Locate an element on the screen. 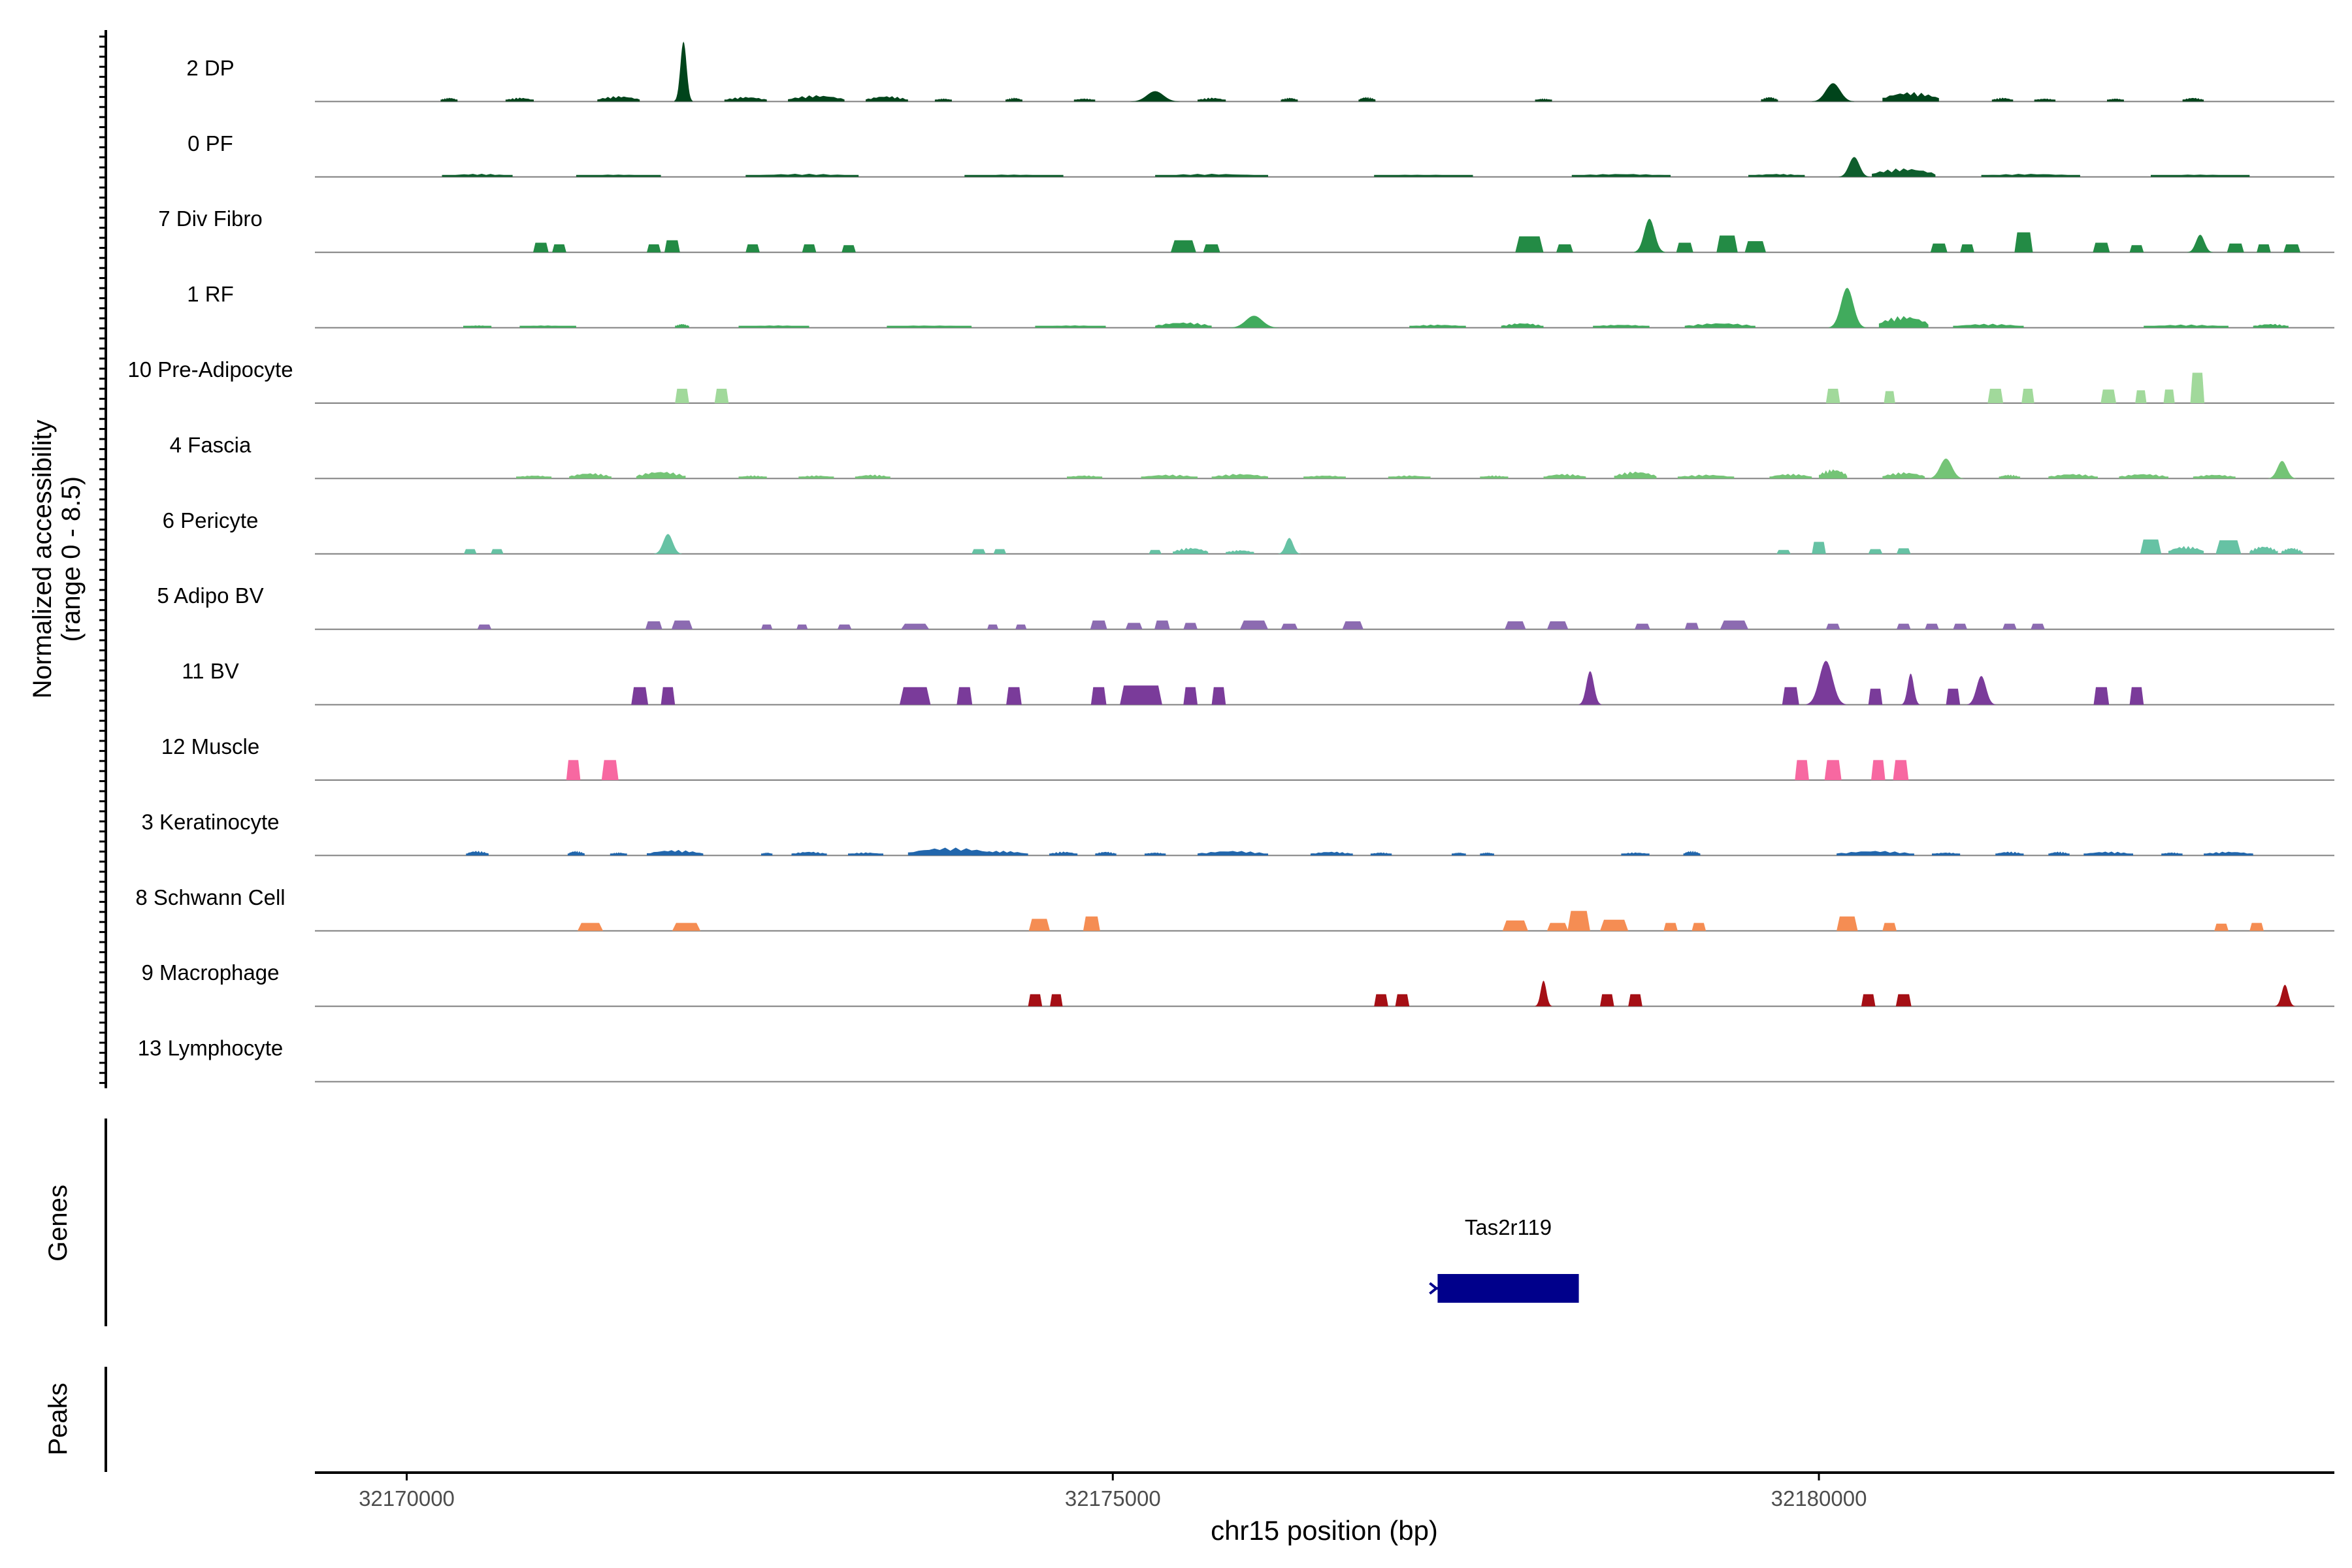 The height and width of the screenshot is (1568, 2352). track-label: 5 Adipo BV is located at coordinates (210, 595).